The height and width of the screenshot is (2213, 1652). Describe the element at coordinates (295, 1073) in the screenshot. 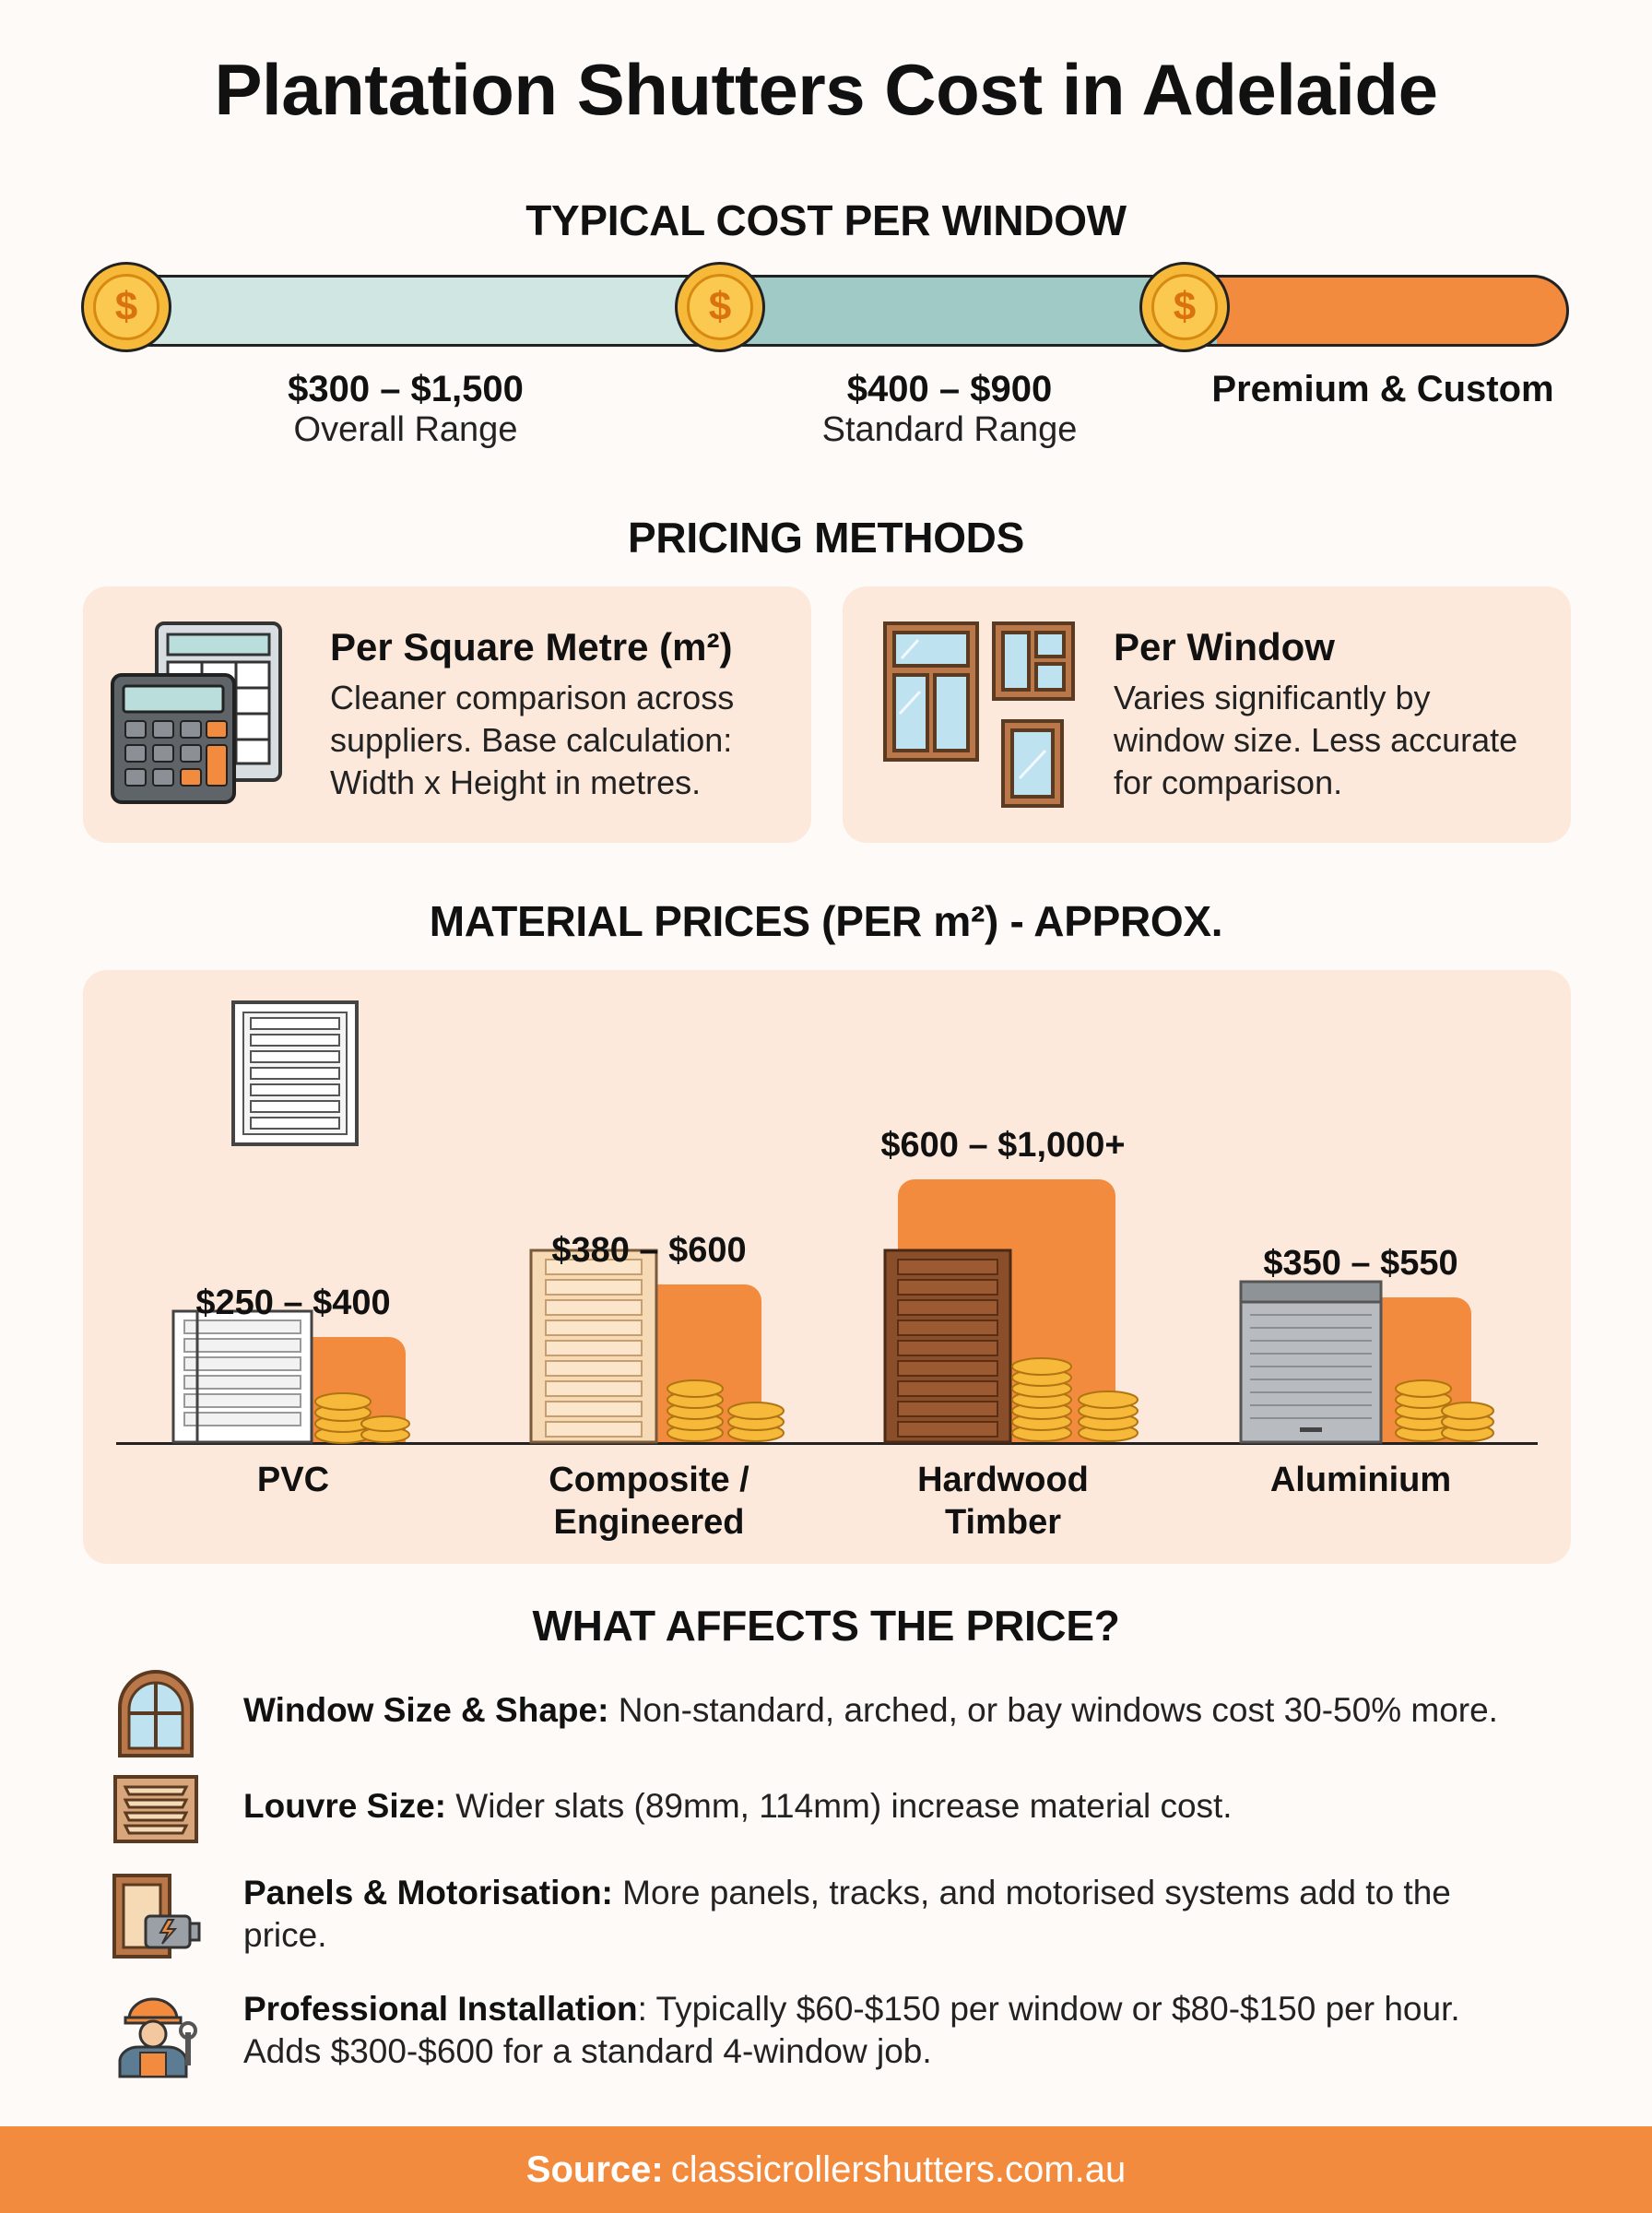

I see `shutter-icon` at that location.